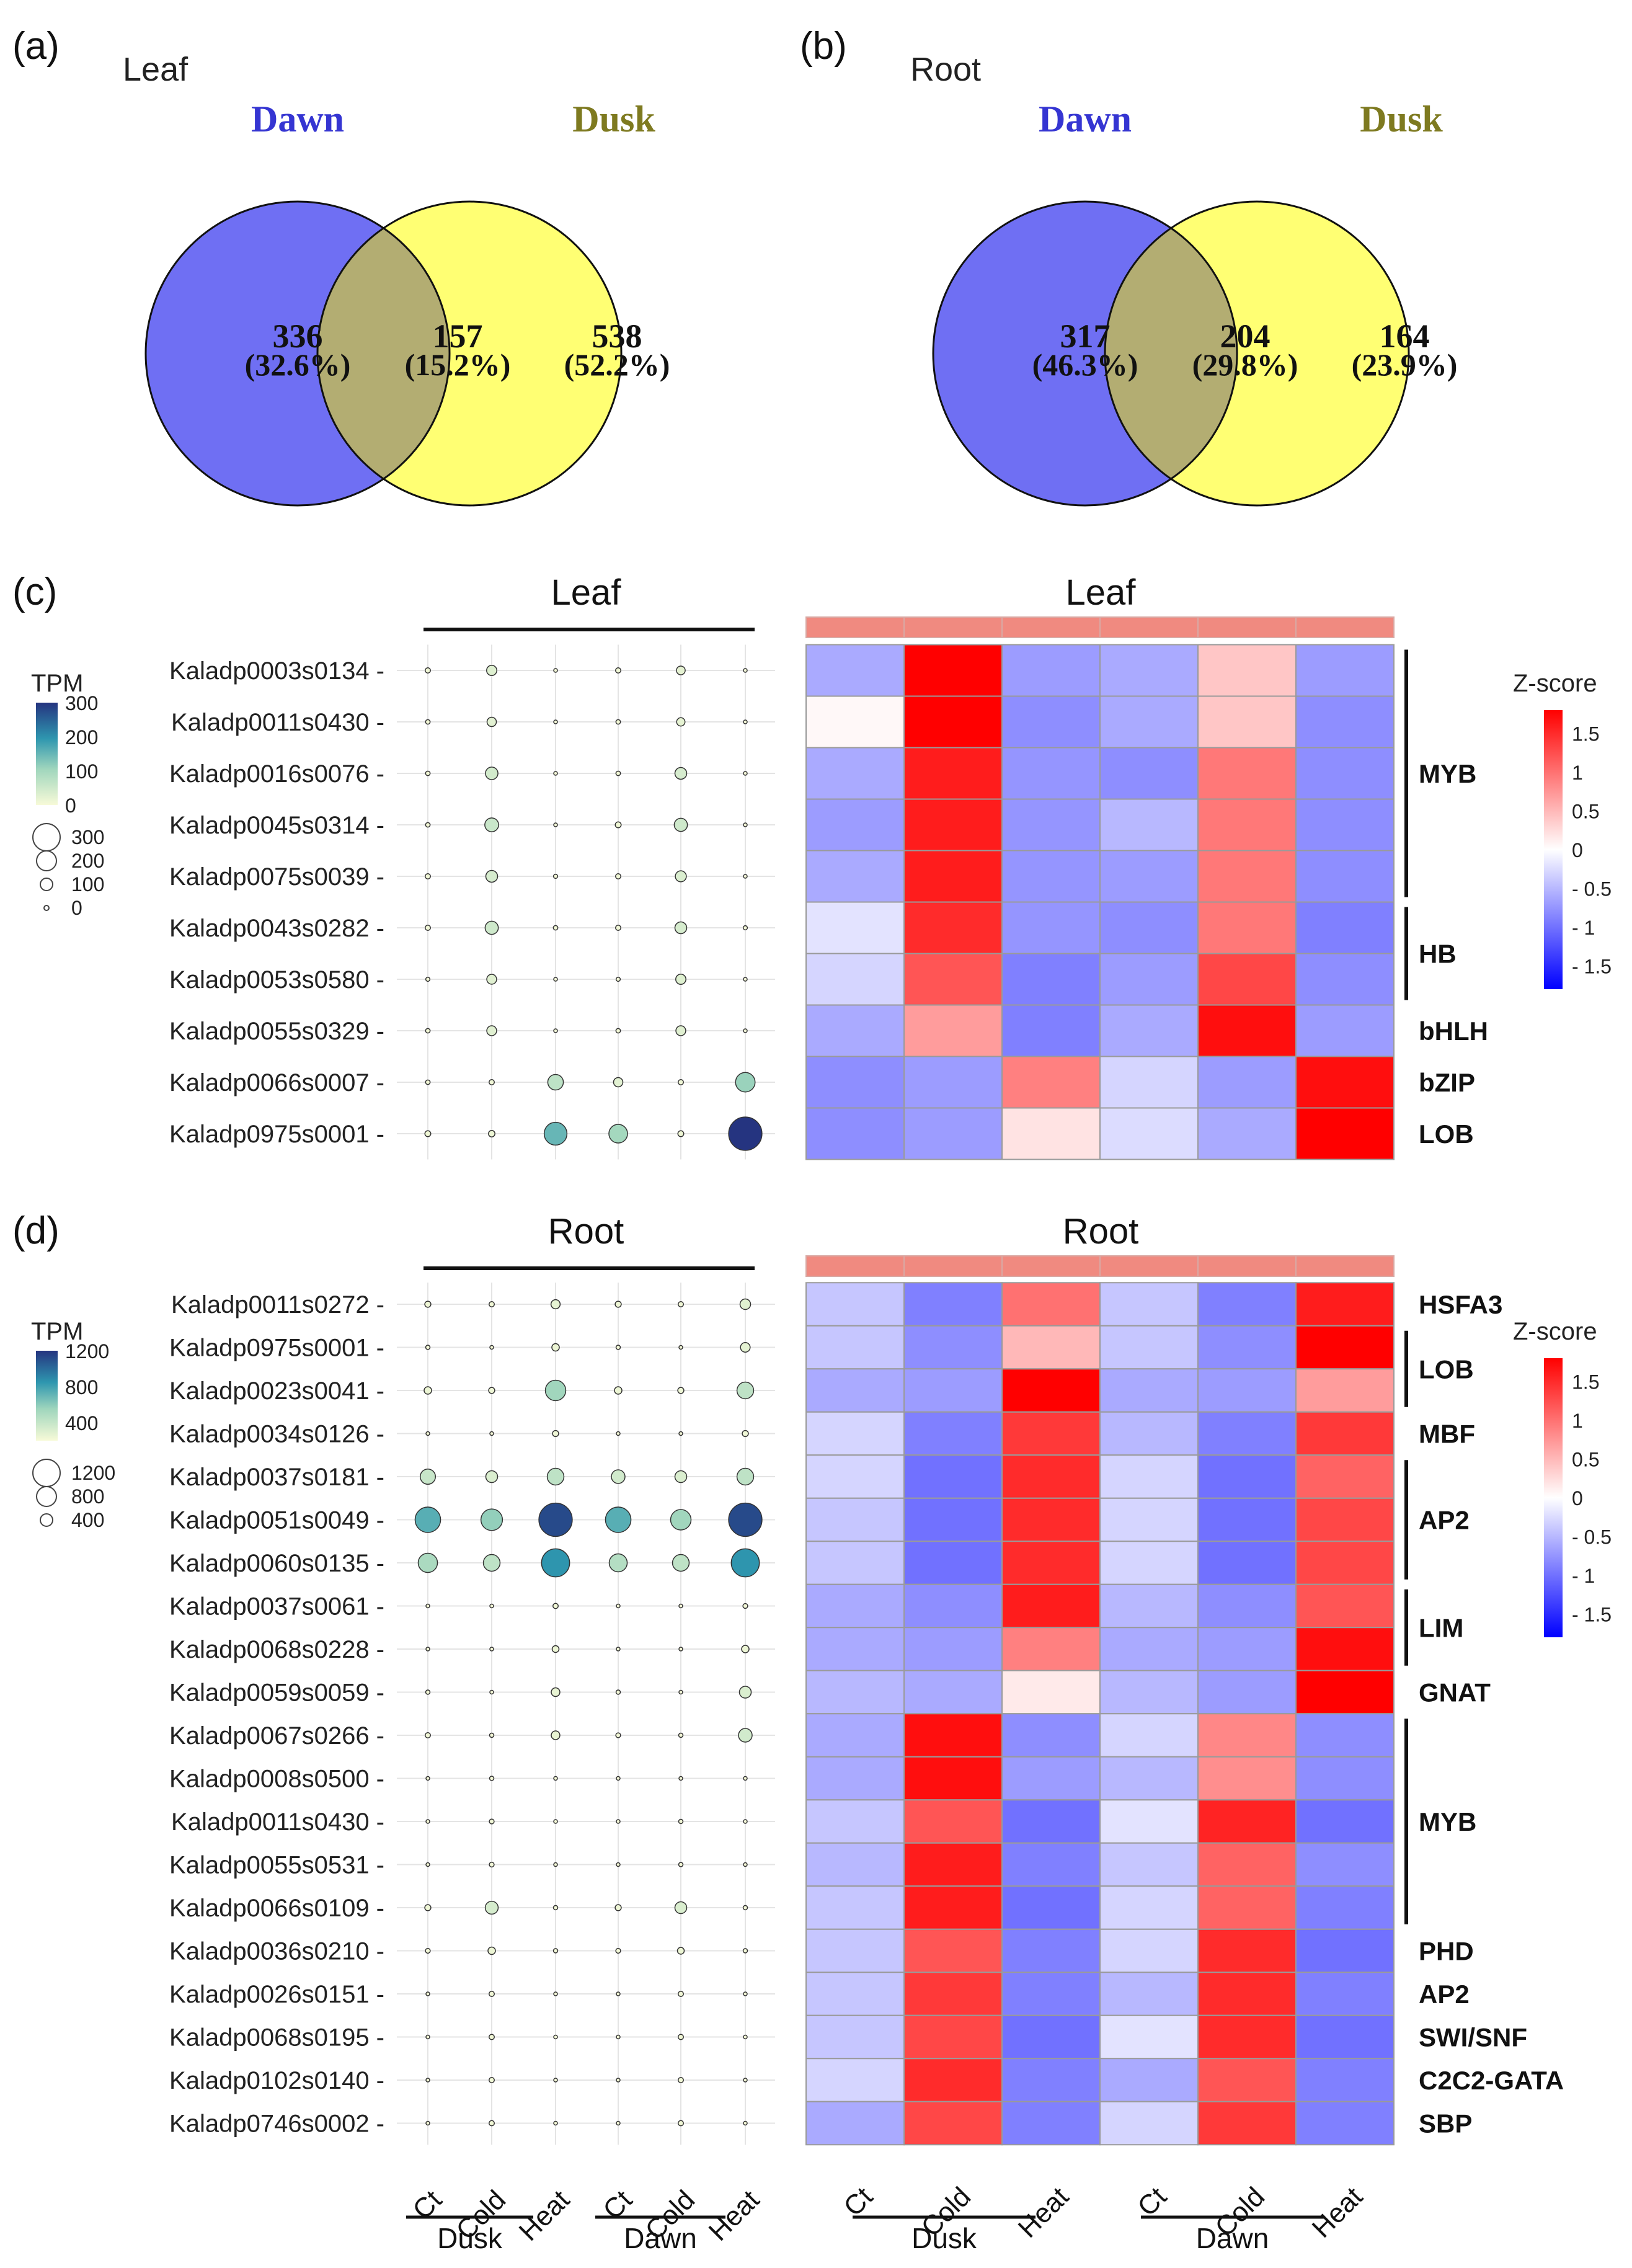  Describe the element at coordinates (1577, 773) in the screenshot. I see `zscore-tick: 1` at that location.